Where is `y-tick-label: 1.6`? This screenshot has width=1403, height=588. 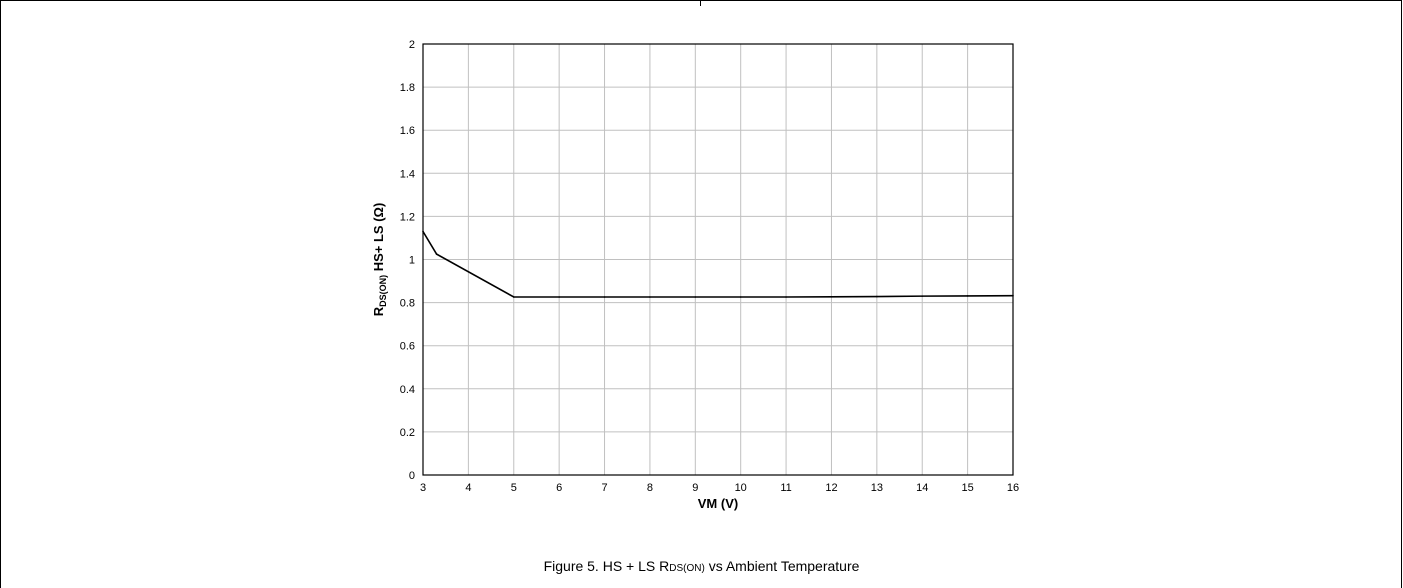
y-tick-label: 1.6 is located at coordinates (407, 131).